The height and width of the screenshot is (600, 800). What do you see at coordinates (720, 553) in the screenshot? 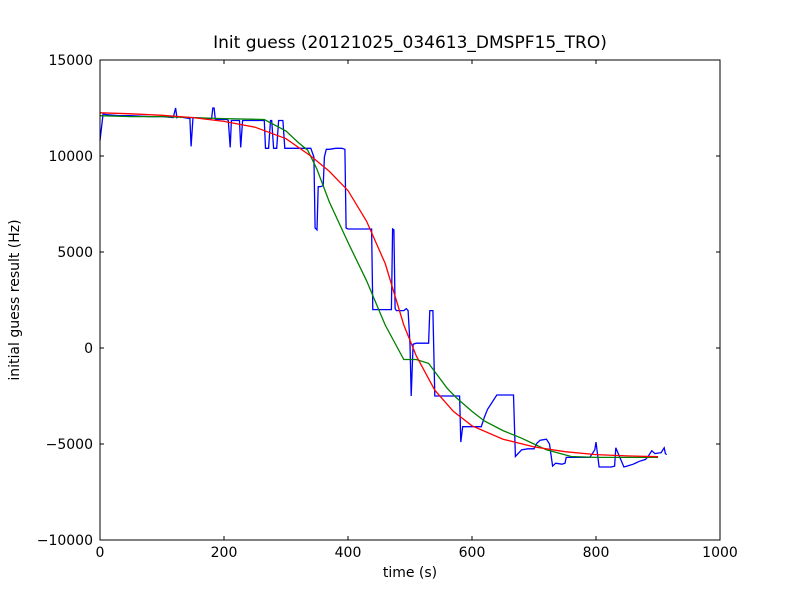
I see `x-tick-label: 1000` at bounding box center [720, 553].